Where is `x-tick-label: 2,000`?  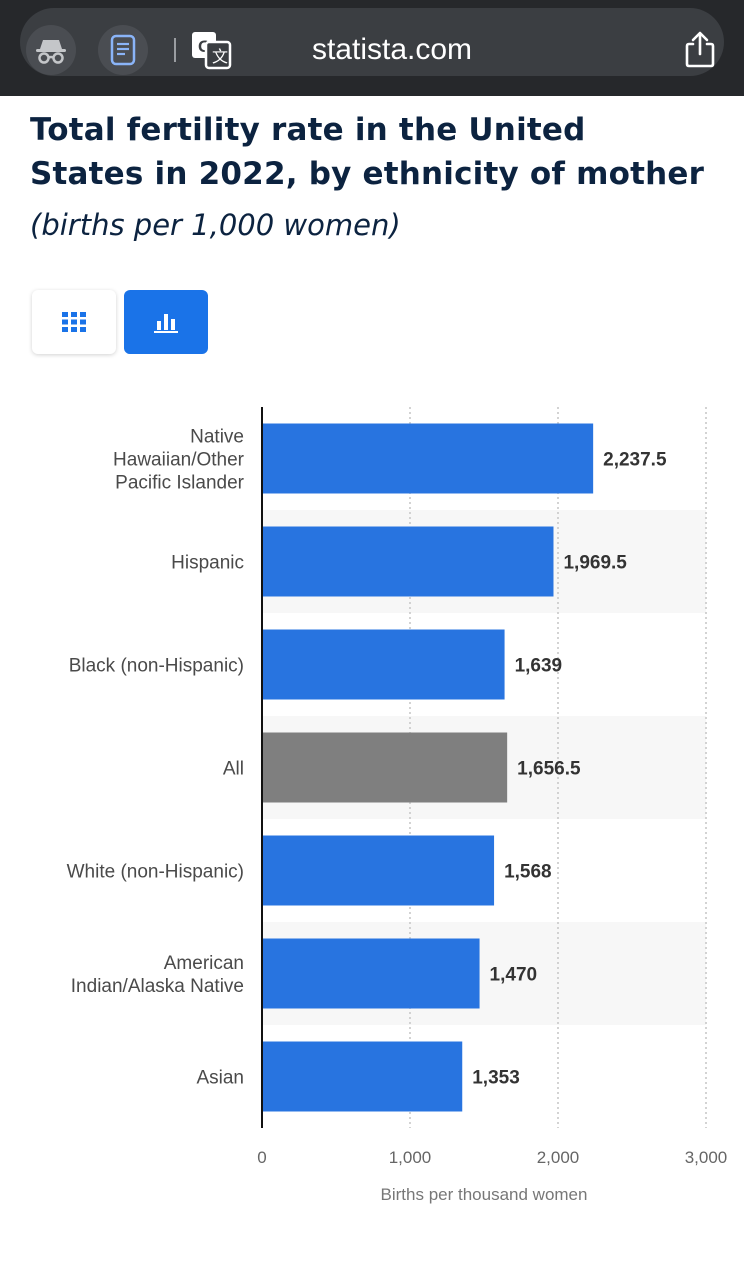 x-tick-label: 2,000 is located at coordinates (558, 1157).